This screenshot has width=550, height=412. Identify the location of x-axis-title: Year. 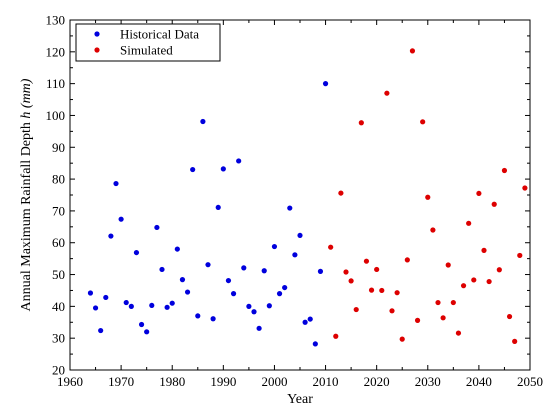
(300, 399).